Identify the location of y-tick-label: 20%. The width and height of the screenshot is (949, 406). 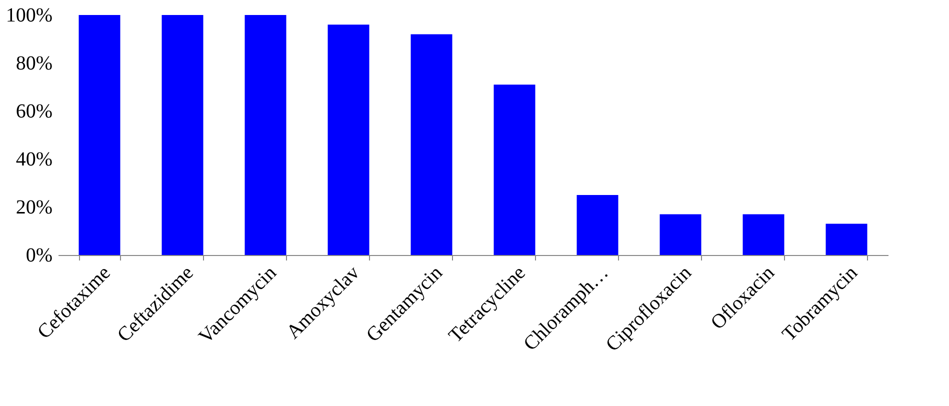
(34, 207).